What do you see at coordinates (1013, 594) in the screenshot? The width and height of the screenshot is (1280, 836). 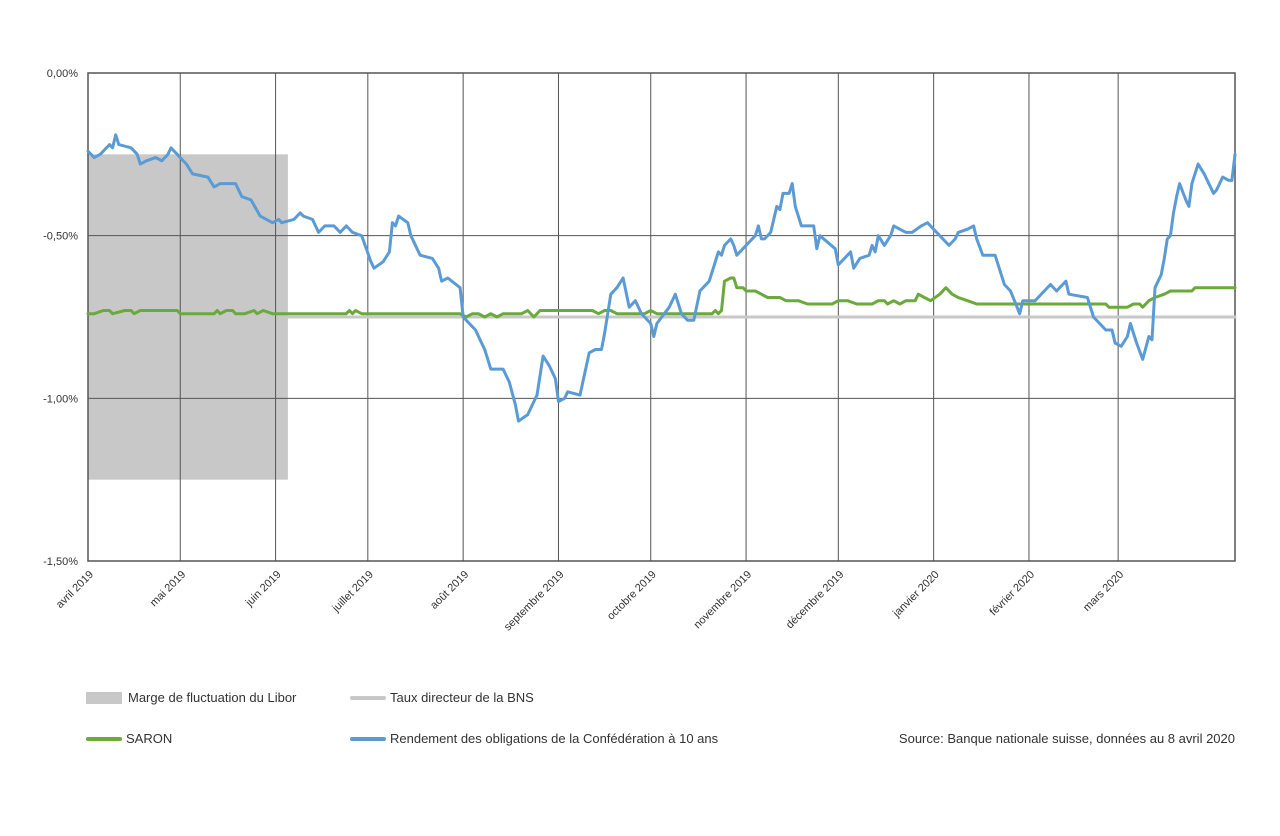 I see `x-tick-label: février 2020` at bounding box center [1013, 594].